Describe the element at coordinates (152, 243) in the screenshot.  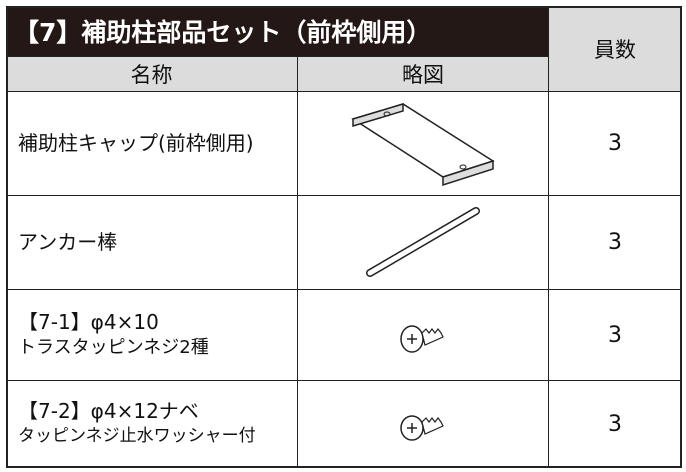
I see `row-name: アンカー棒` at that location.